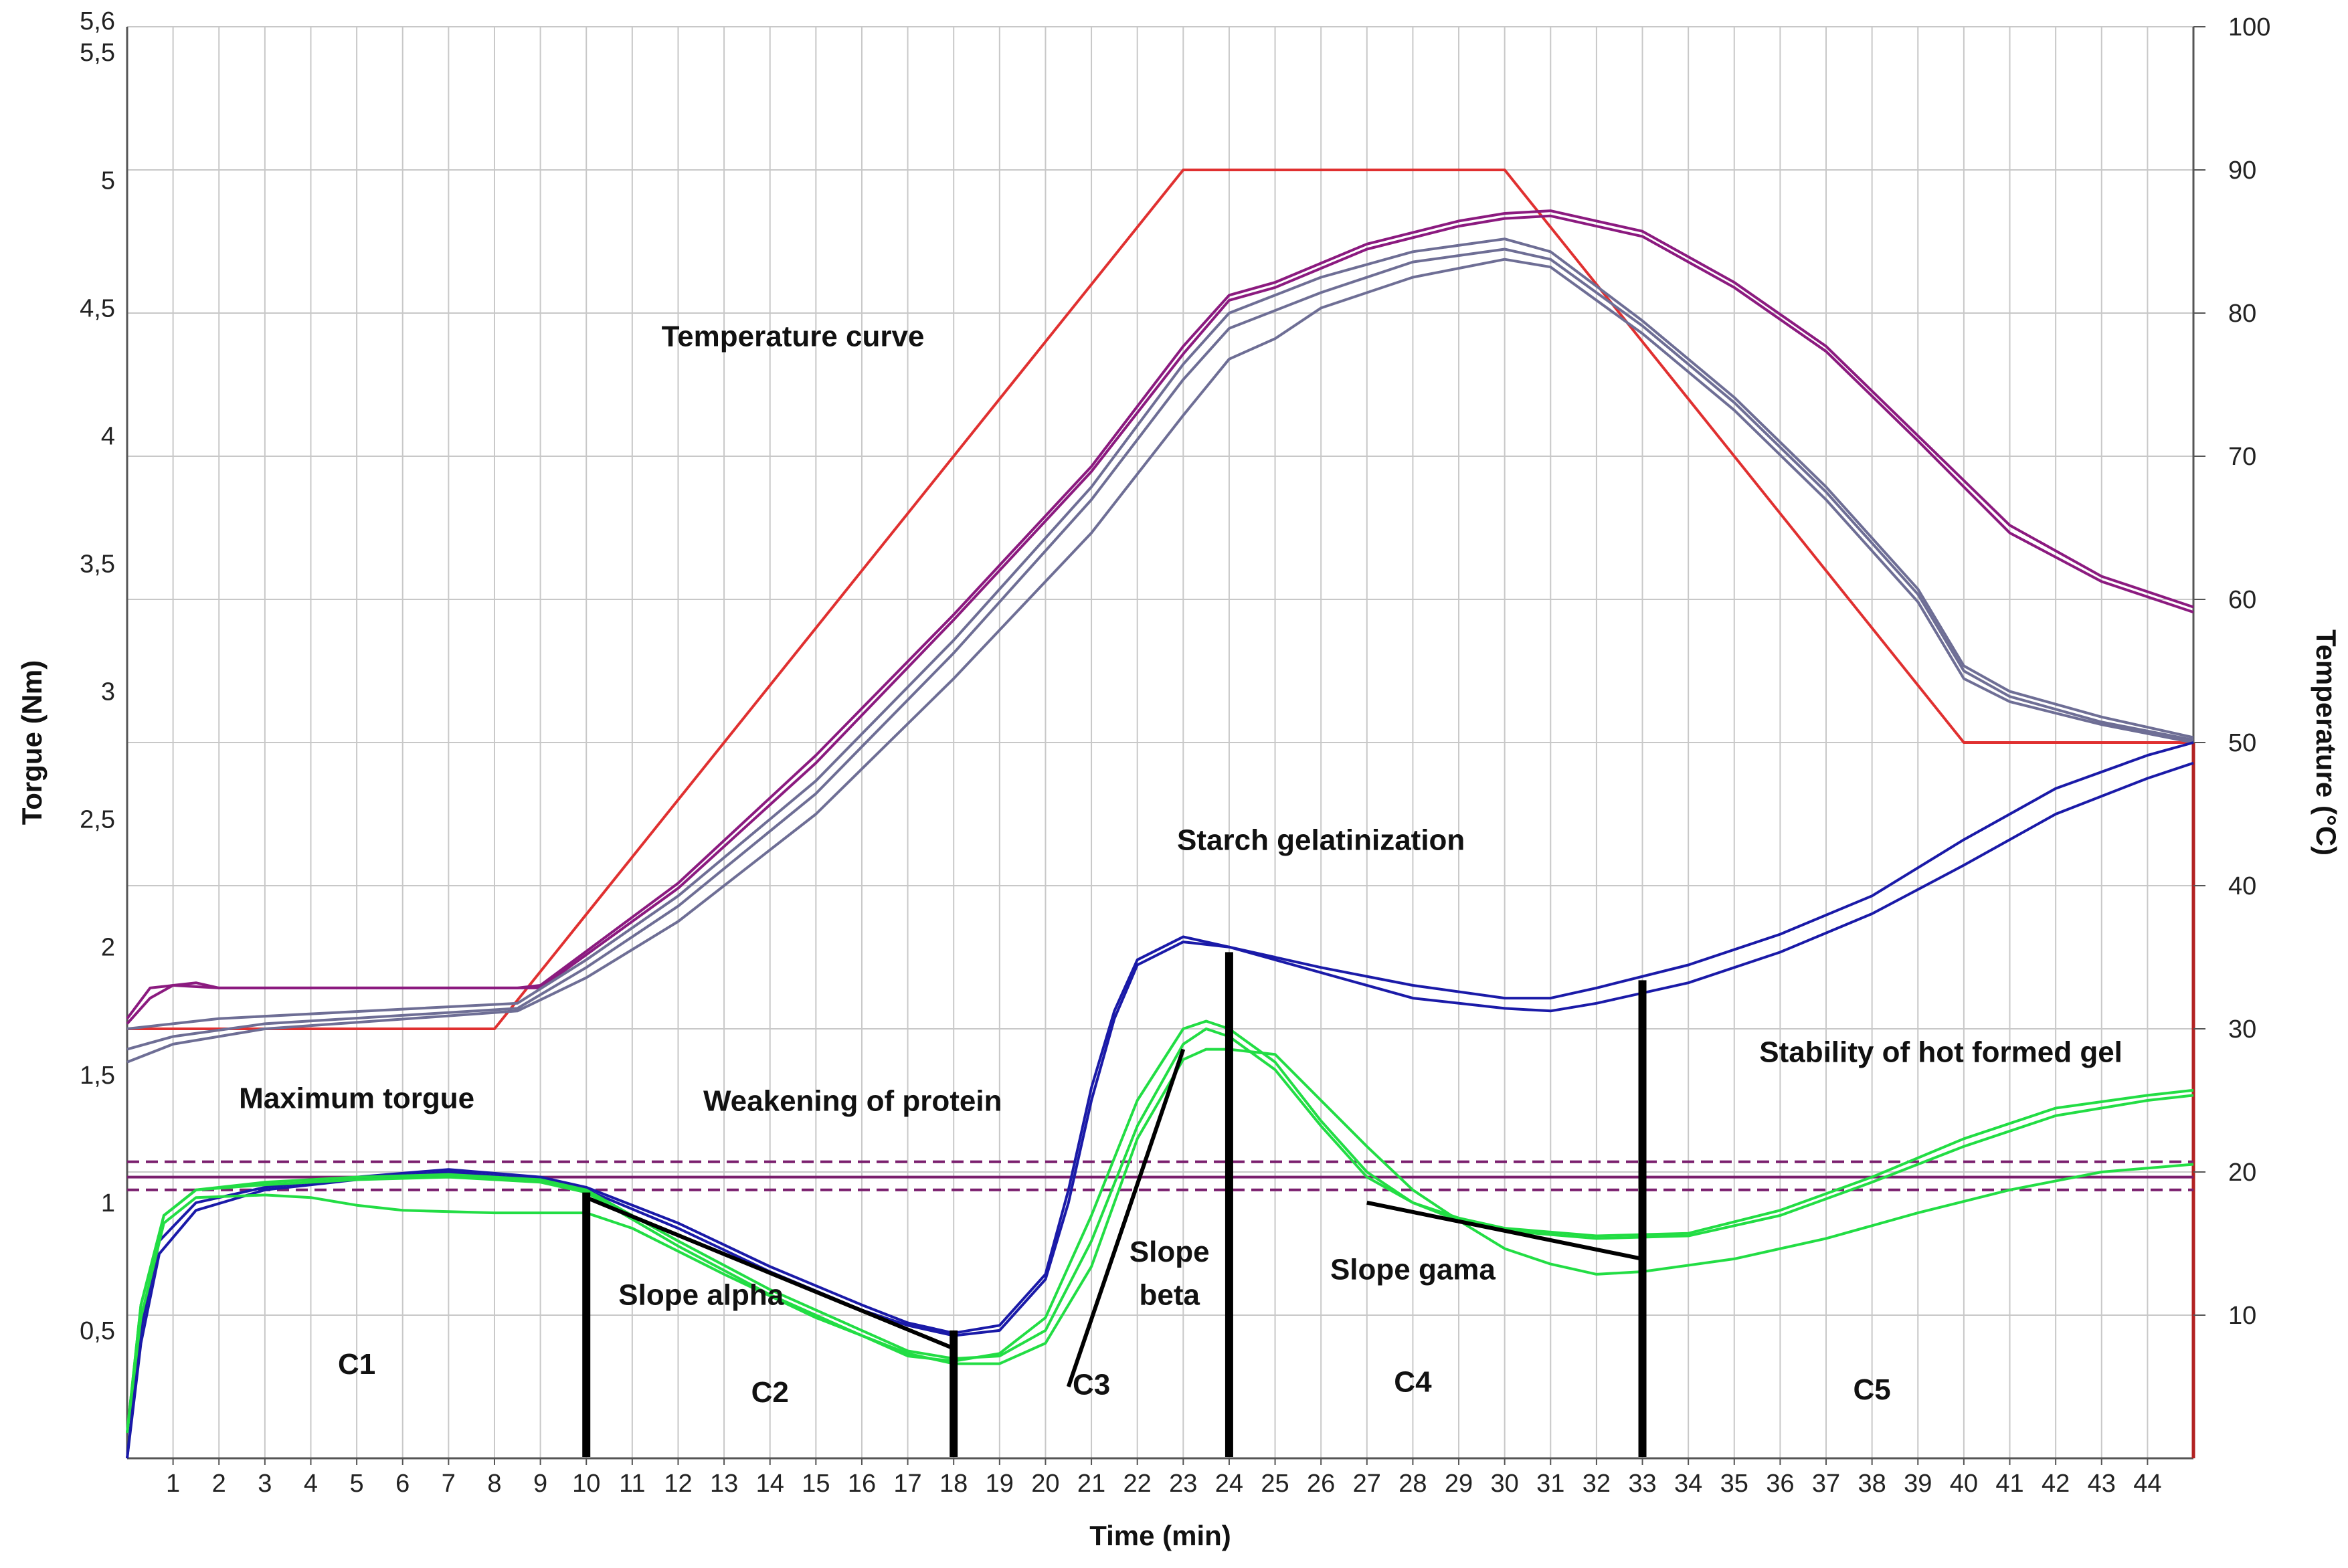  Describe the element at coordinates (1413, 1382) in the screenshot. I see `label-c4: C4` at that location.